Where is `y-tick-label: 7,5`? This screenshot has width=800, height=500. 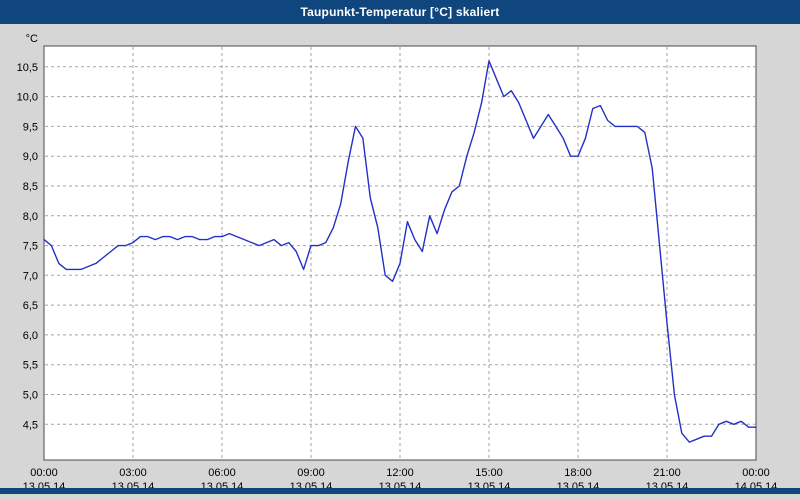
y-tick-label: 7,5 is located at coordinates (30, 247).